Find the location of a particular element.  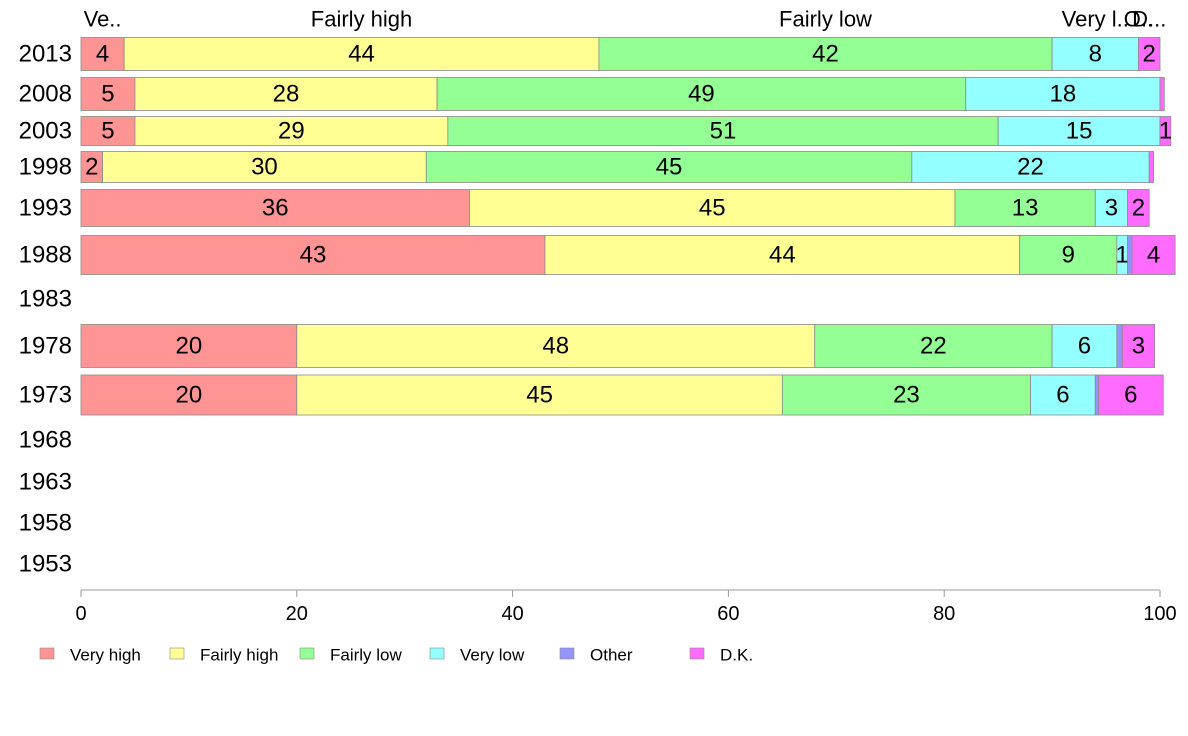

x-tick-label: 60 is located at coordinates (728, 614).